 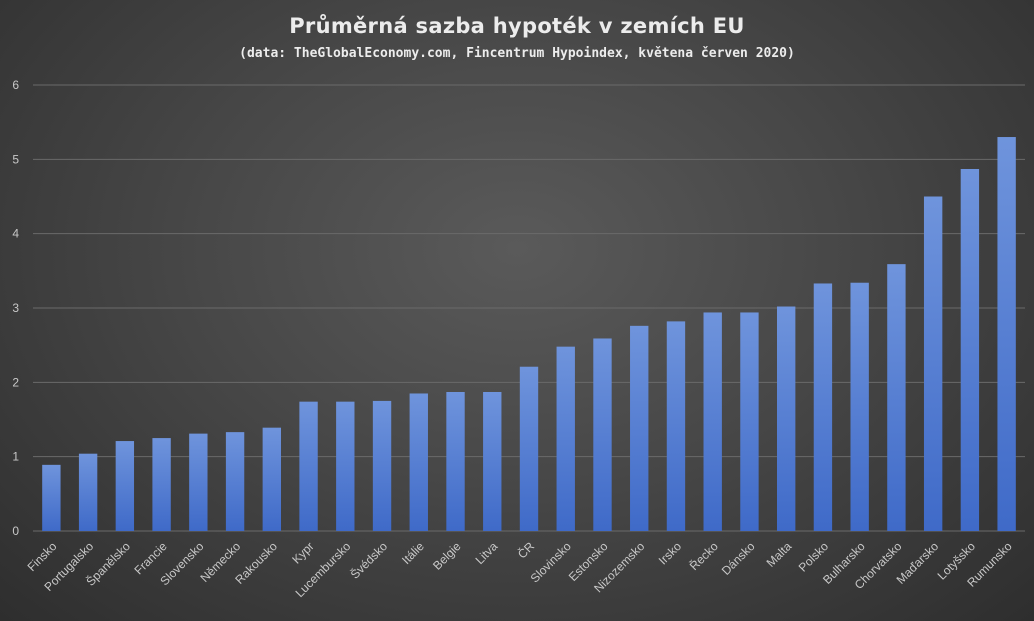 What do you see at coordinates (738, 558) in the screenshot?
I see `x-tick-label: Dánsko` at bounding box center [738, 558].